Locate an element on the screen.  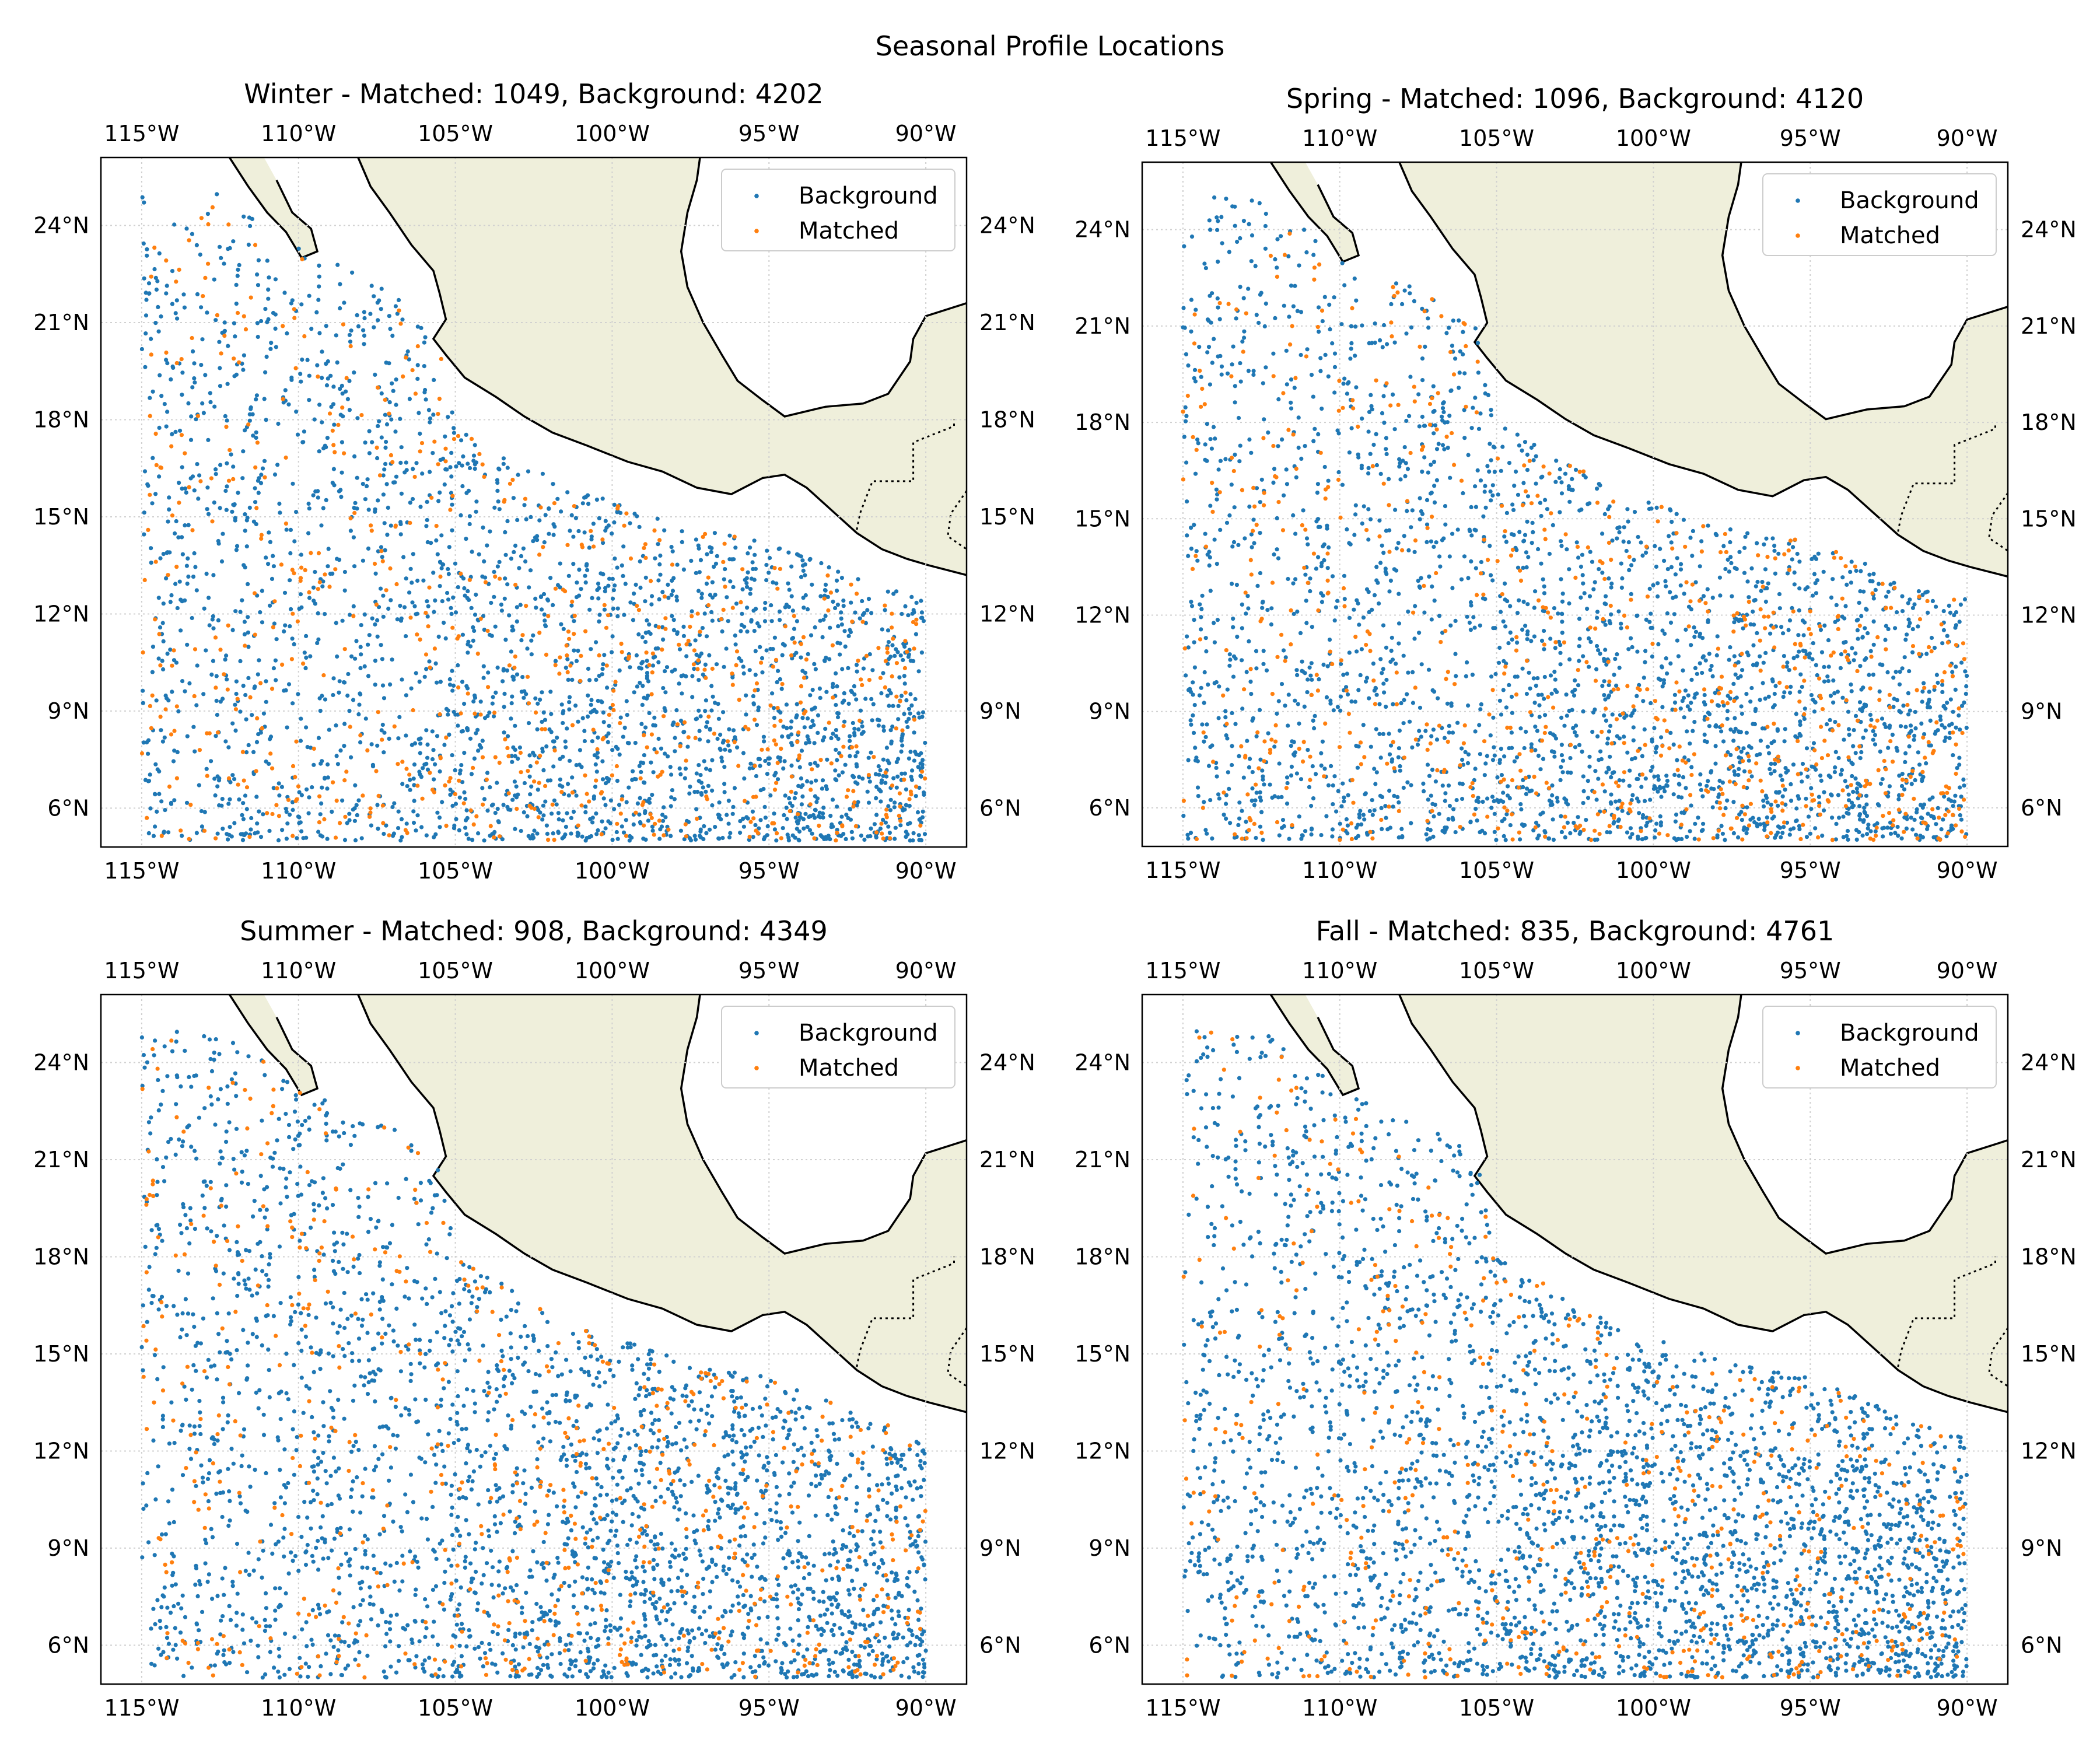
x-tick-label: 110°W is located at coordinates (298, 133).